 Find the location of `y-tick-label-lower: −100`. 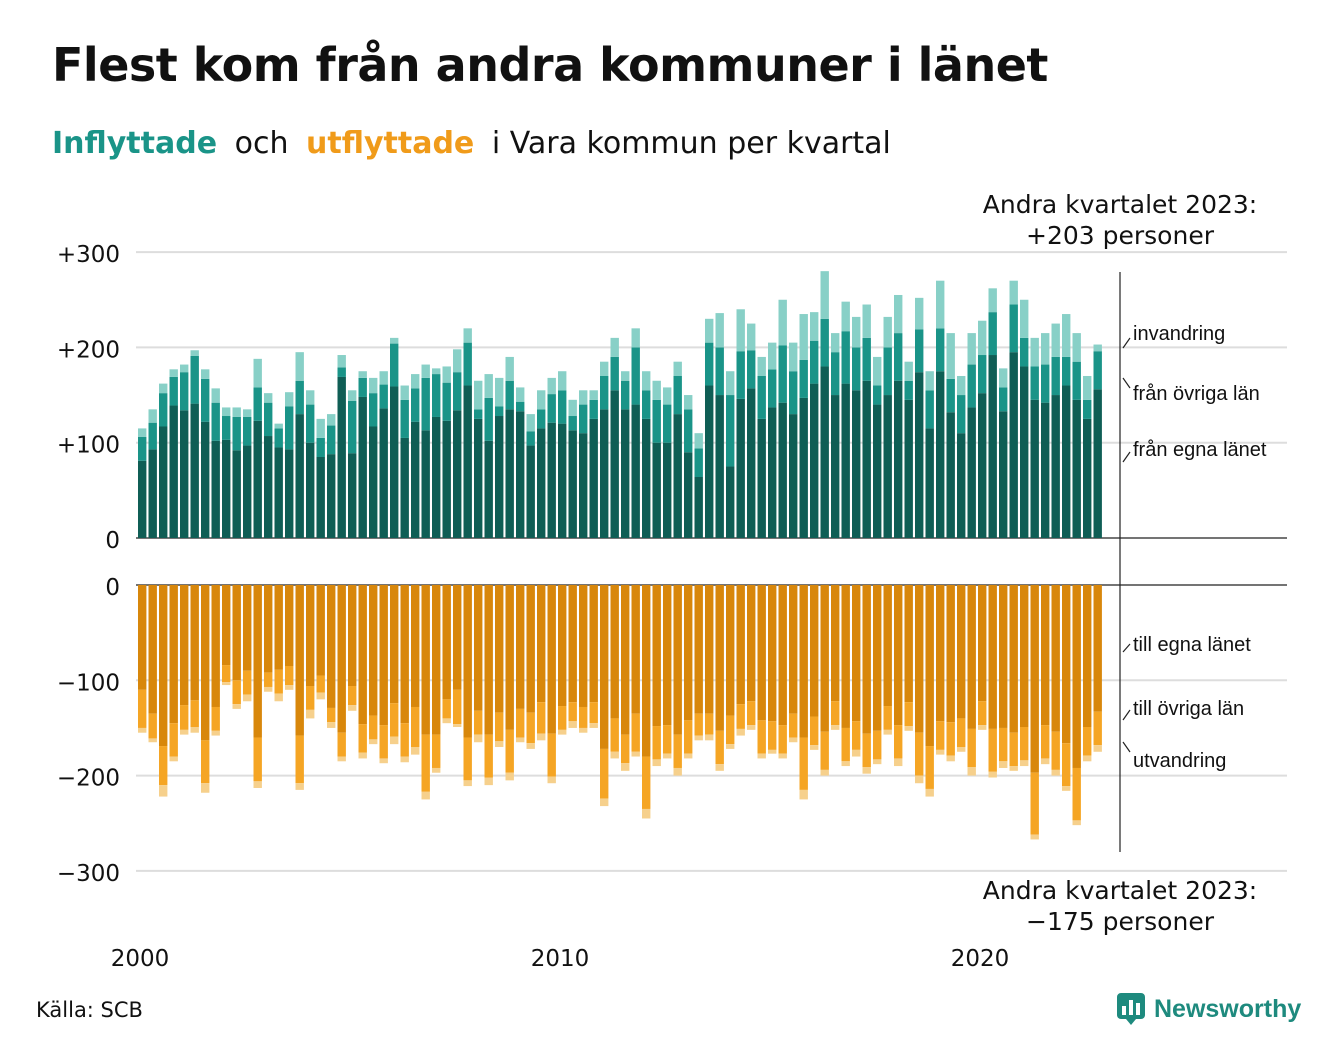

y-tick-label-lower: −100 is located at coordinates (88, 683).